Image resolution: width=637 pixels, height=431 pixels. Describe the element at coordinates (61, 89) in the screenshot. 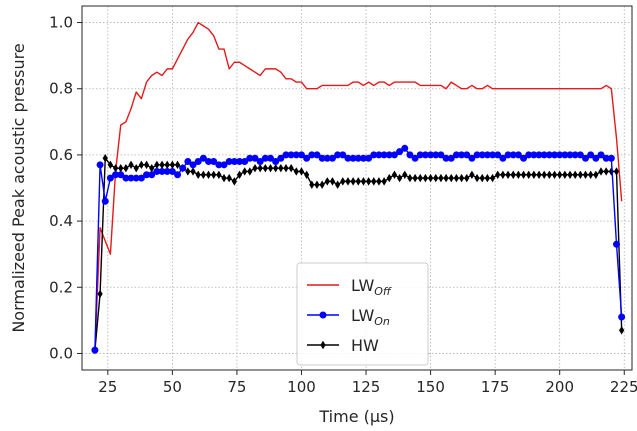

I see `y-tick-label: 0.8` at that location.